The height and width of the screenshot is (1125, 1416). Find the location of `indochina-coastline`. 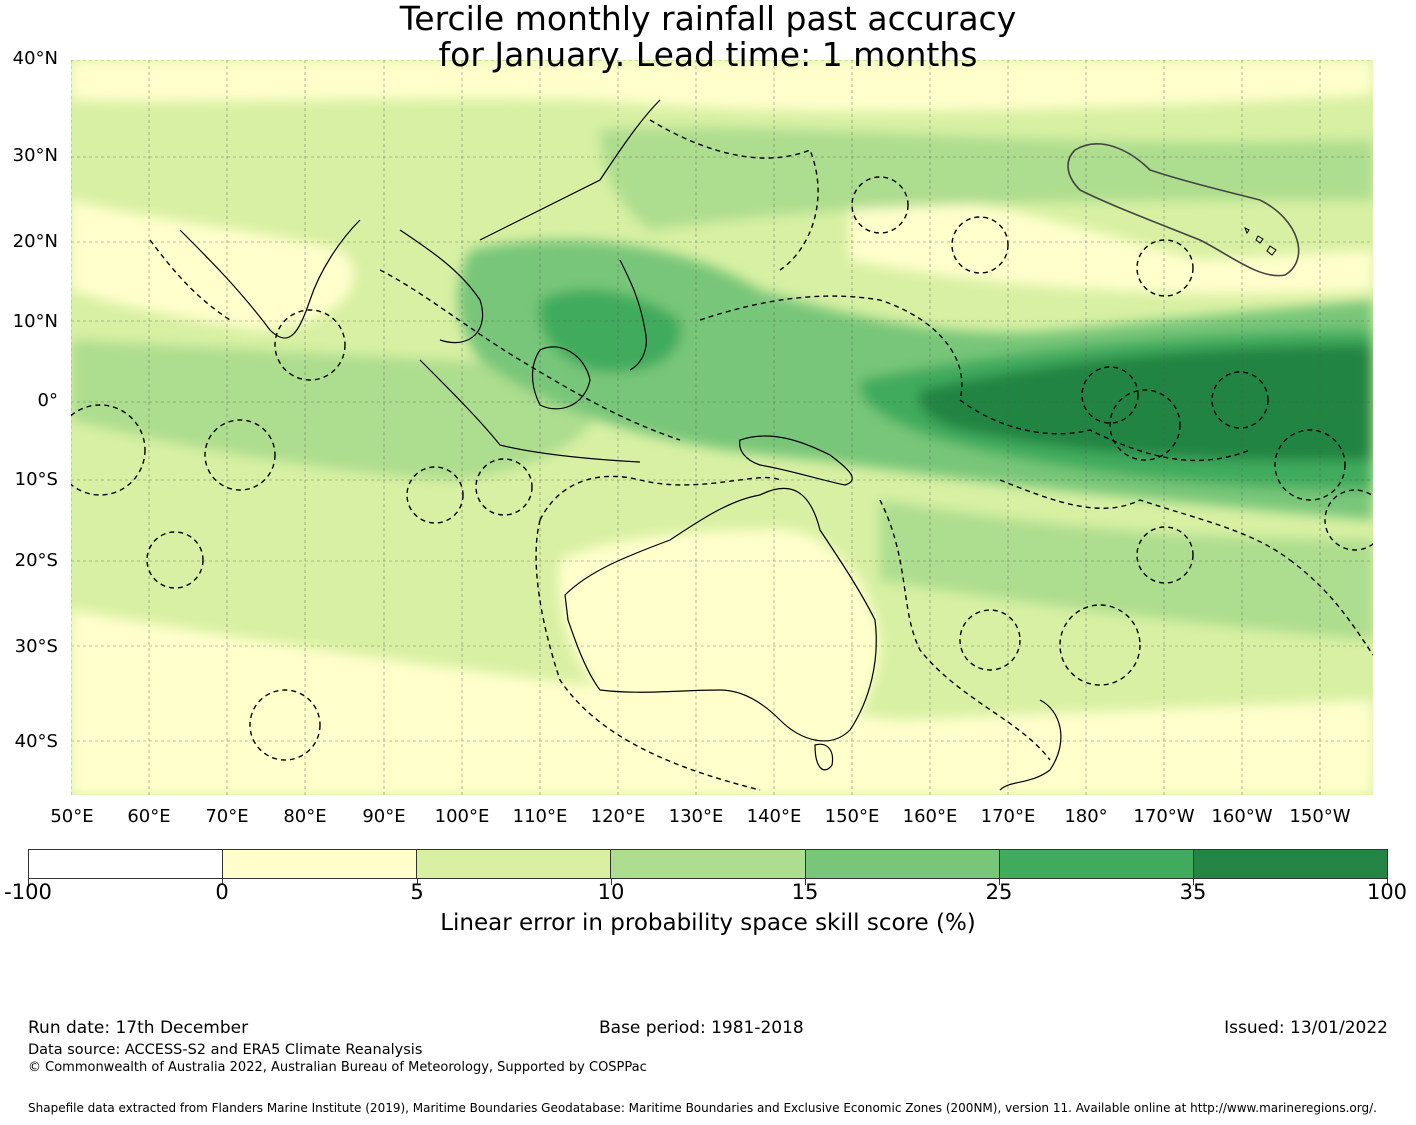

indochina-coastline is located at coordinates (441, 286).